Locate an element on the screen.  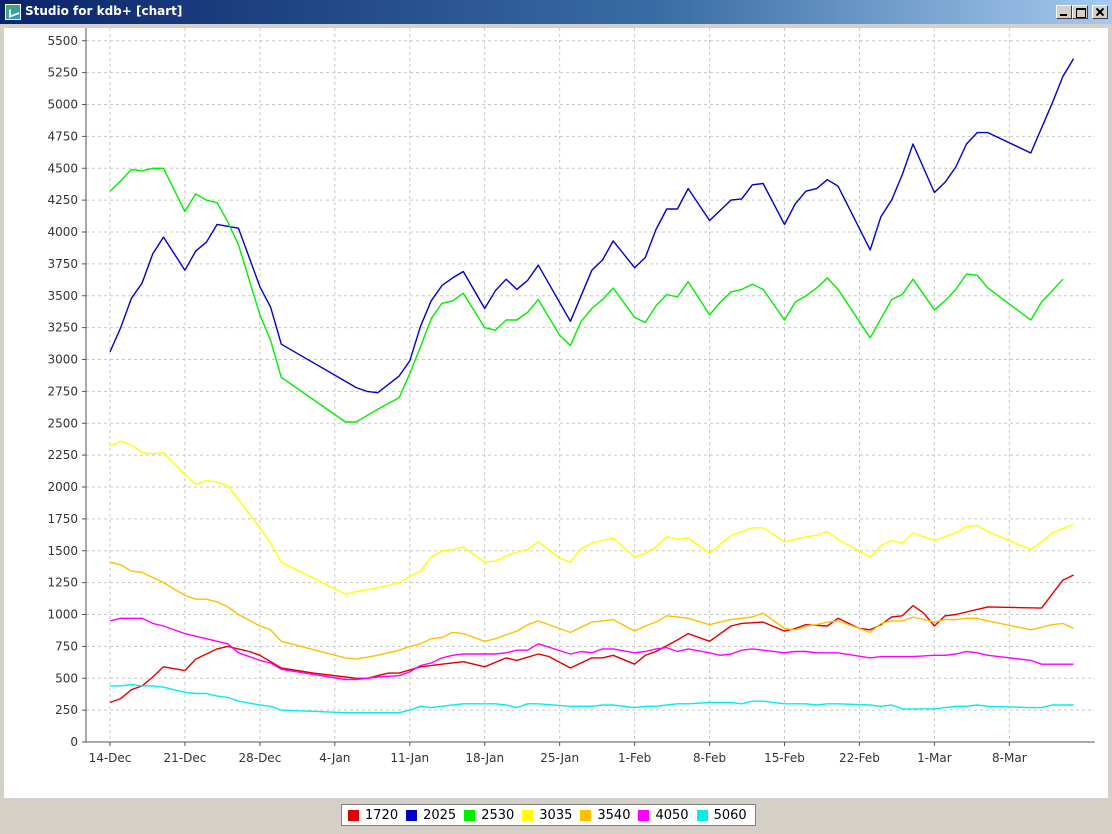
x-tick-label: 28-Dec is located at coordinates (259, 758).